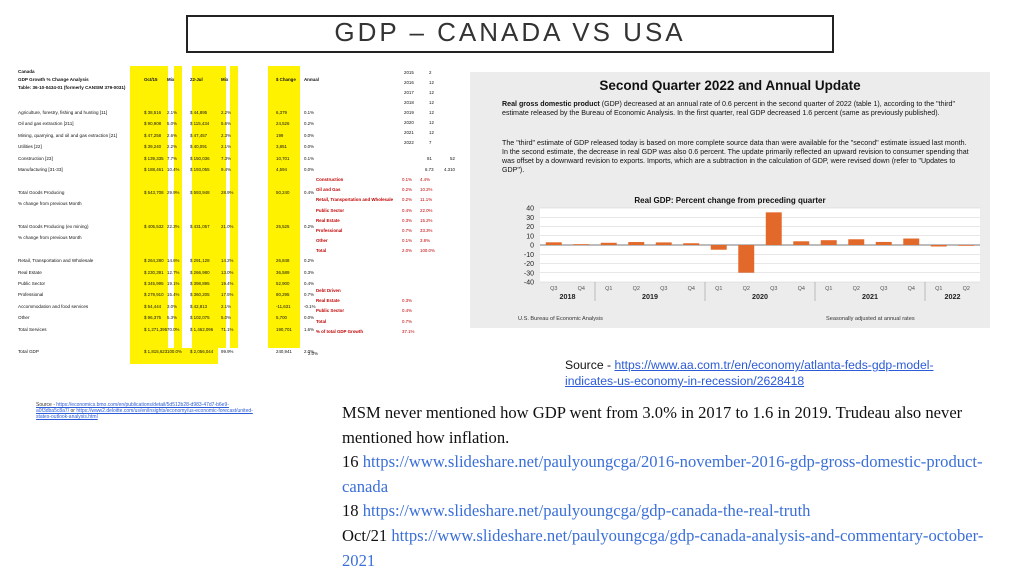 Image resolution: width=1024 pixels, height=576 pixels. I want to click on sheet-row-label: Other, so click(24, 318).